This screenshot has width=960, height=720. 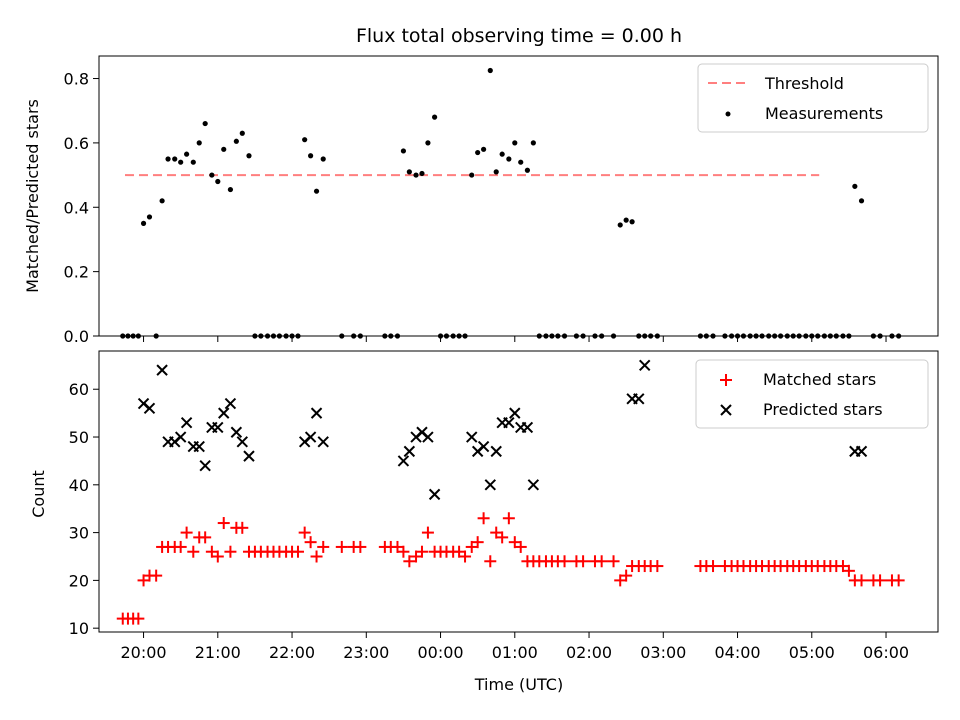 I want to click on legend-predicted-swatch, so click(x=726, y=410).